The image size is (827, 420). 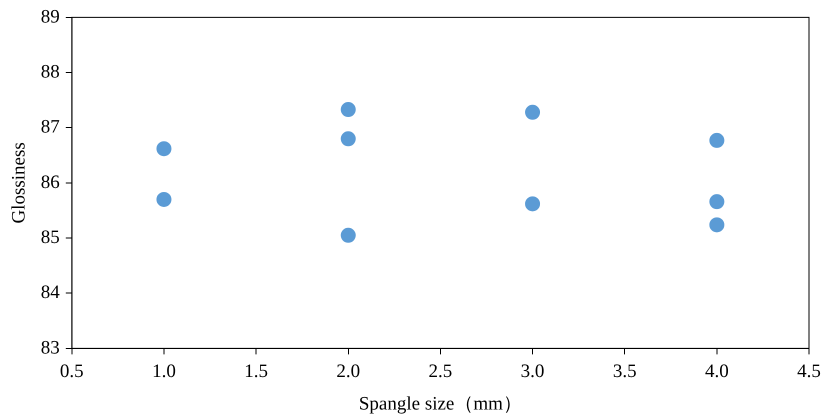 I want to click on y-axis-title: Glossiness, so click(x=19, y=183).